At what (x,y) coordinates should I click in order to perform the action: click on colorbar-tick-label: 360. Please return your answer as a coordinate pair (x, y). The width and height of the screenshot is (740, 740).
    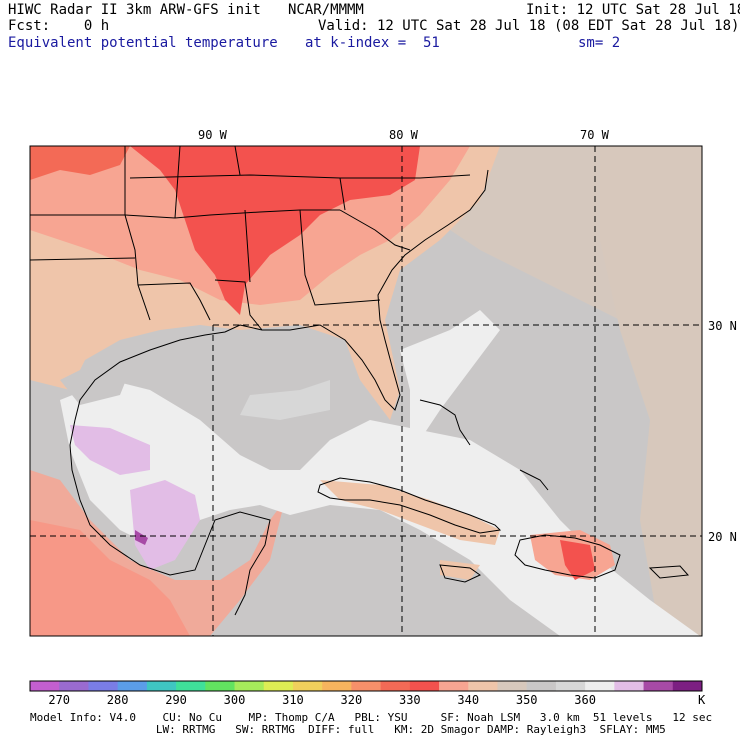
    Looking at the image, I should click on (585, 700).